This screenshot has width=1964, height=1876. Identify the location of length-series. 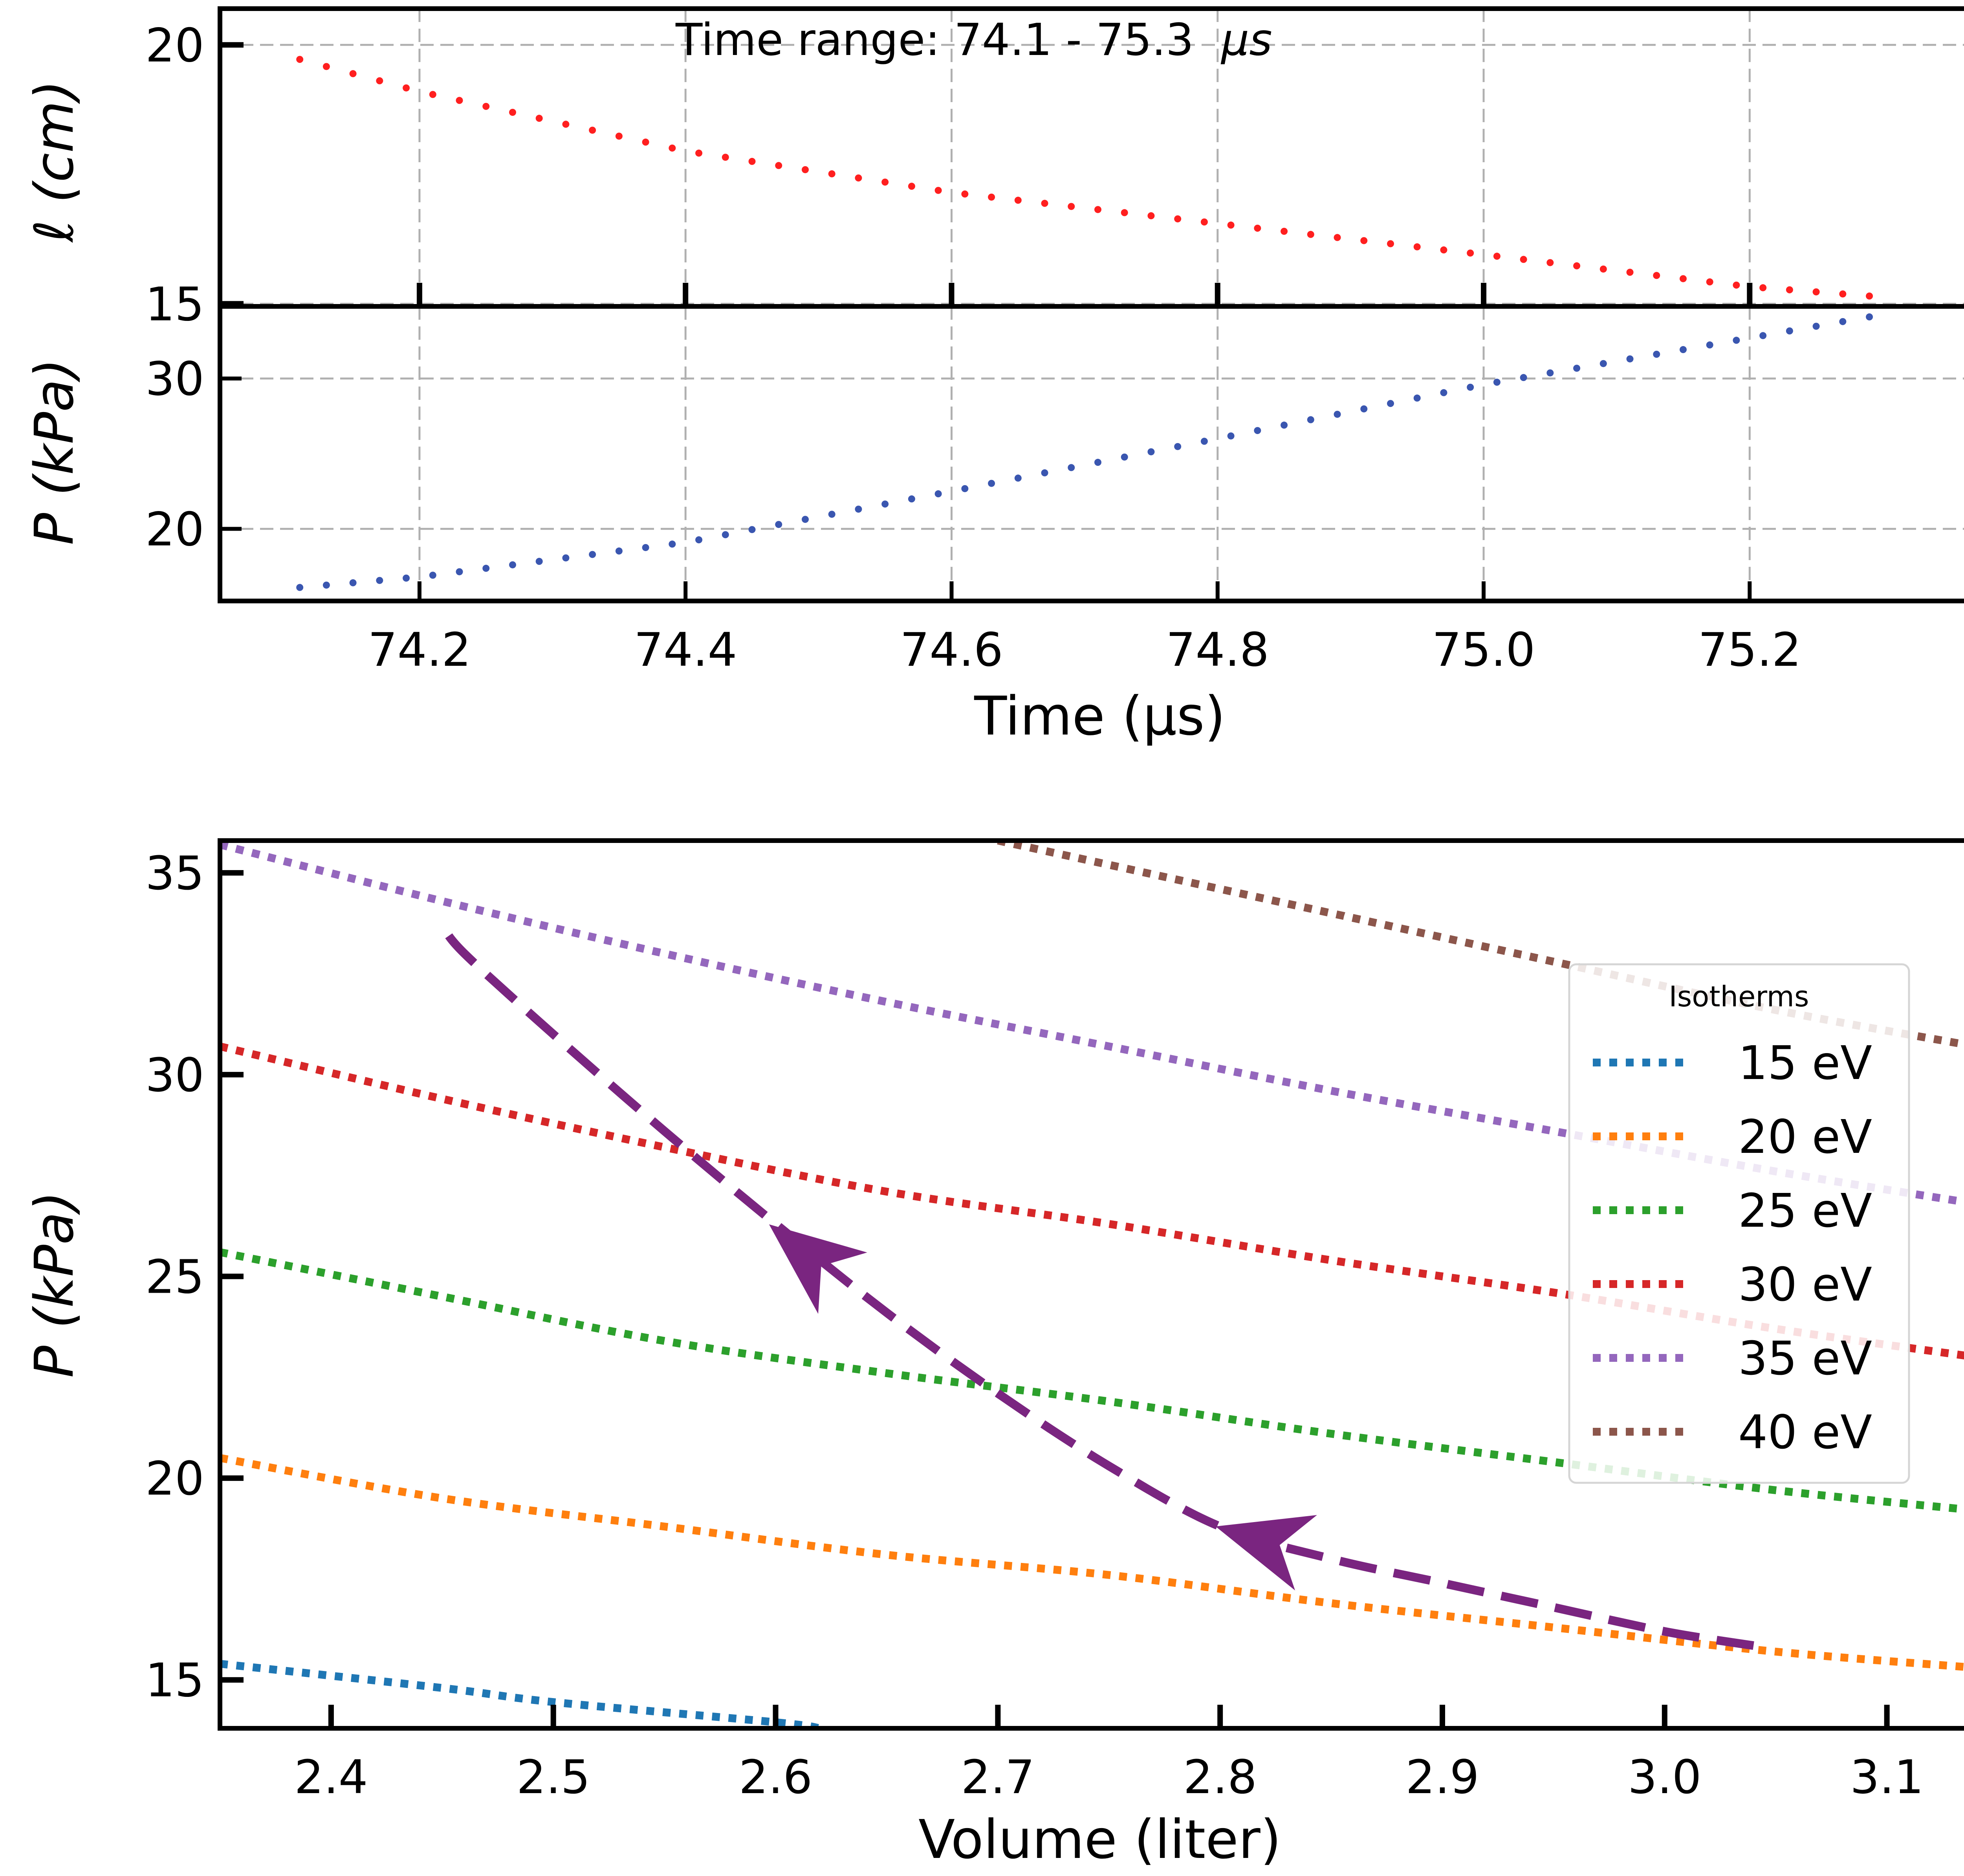
(1084, 178).